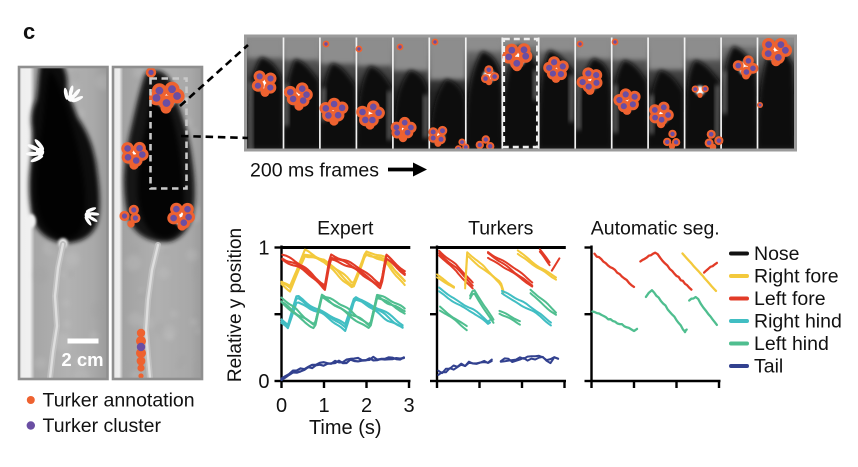 The image size is (858, 467). I want to click on svg-text: Automatic seg., so click(655, 229).